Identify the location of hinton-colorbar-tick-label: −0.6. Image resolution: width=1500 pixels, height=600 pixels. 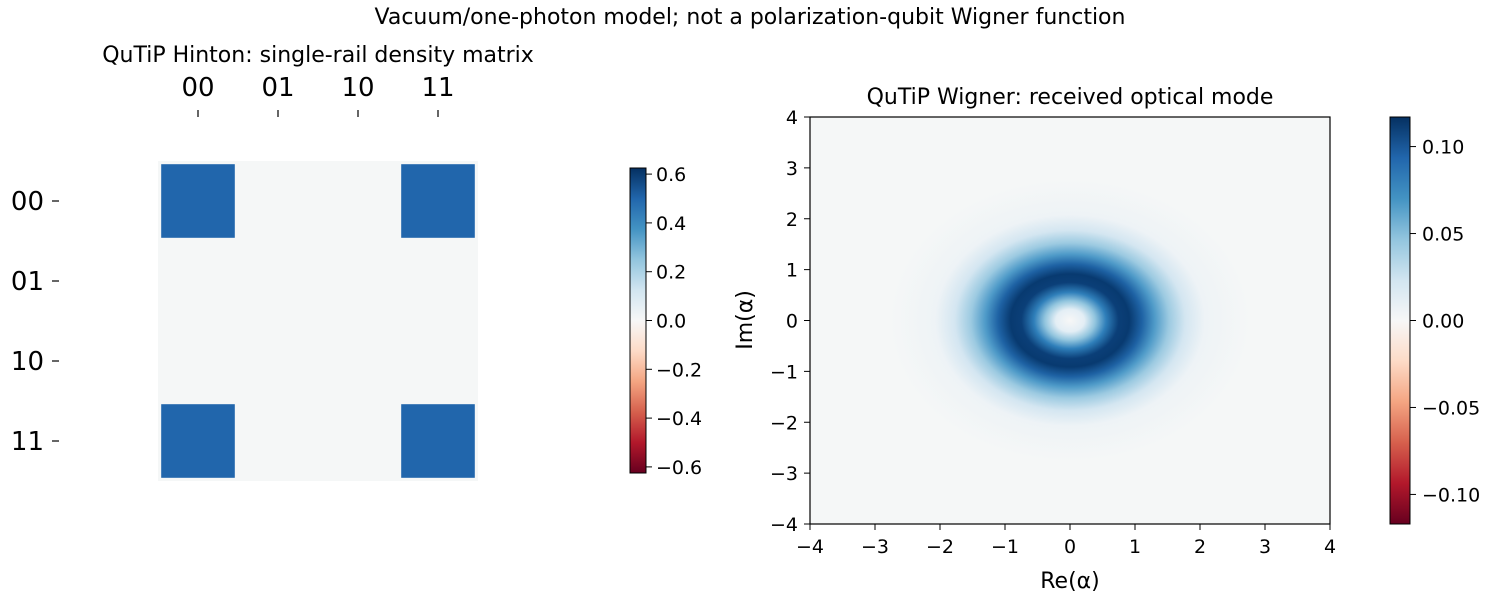
(679, 468).